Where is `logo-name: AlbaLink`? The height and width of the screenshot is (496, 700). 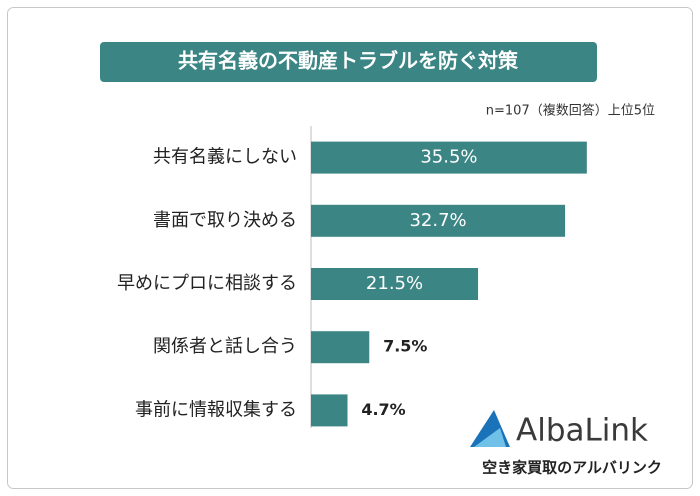 logo-name: AlbaLink is located at coordinates (582, 431).